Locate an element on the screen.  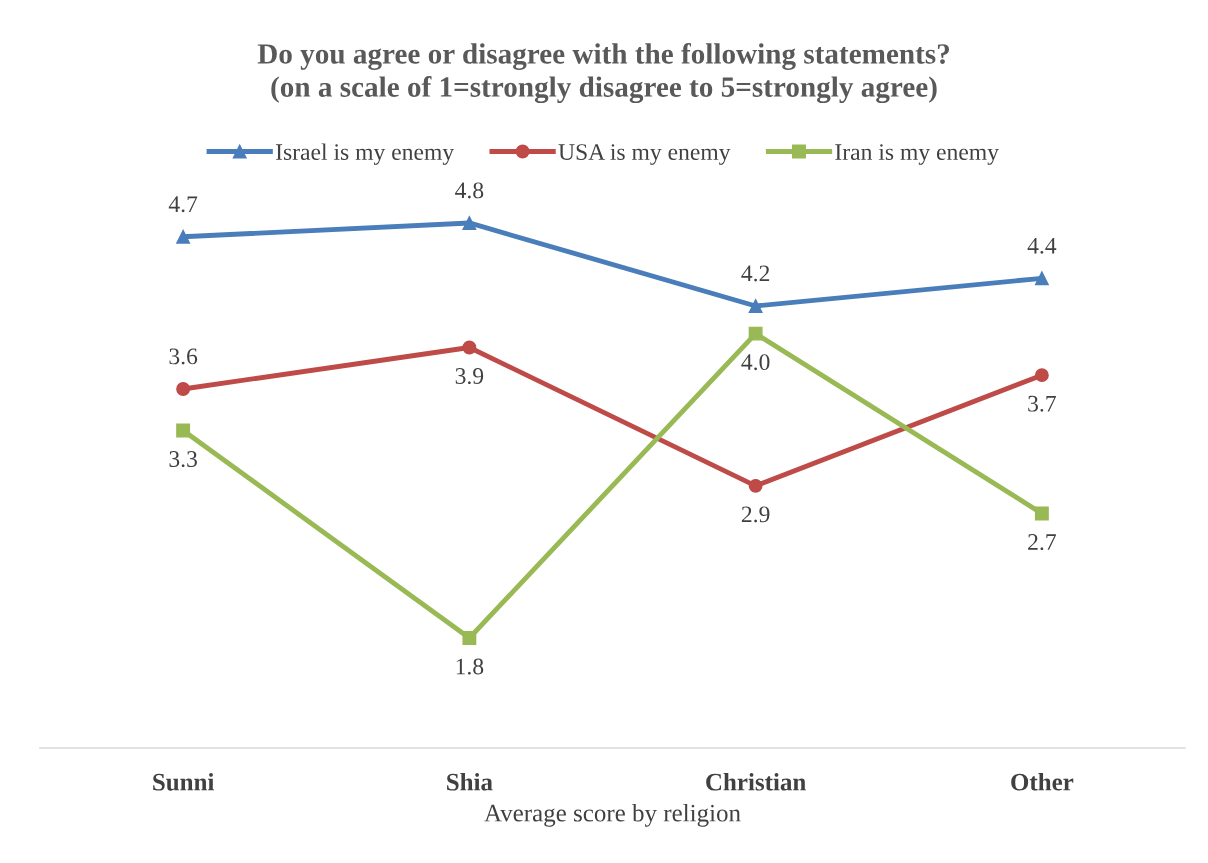
x-tick-label: Shia is located at coordinates (470, 782).